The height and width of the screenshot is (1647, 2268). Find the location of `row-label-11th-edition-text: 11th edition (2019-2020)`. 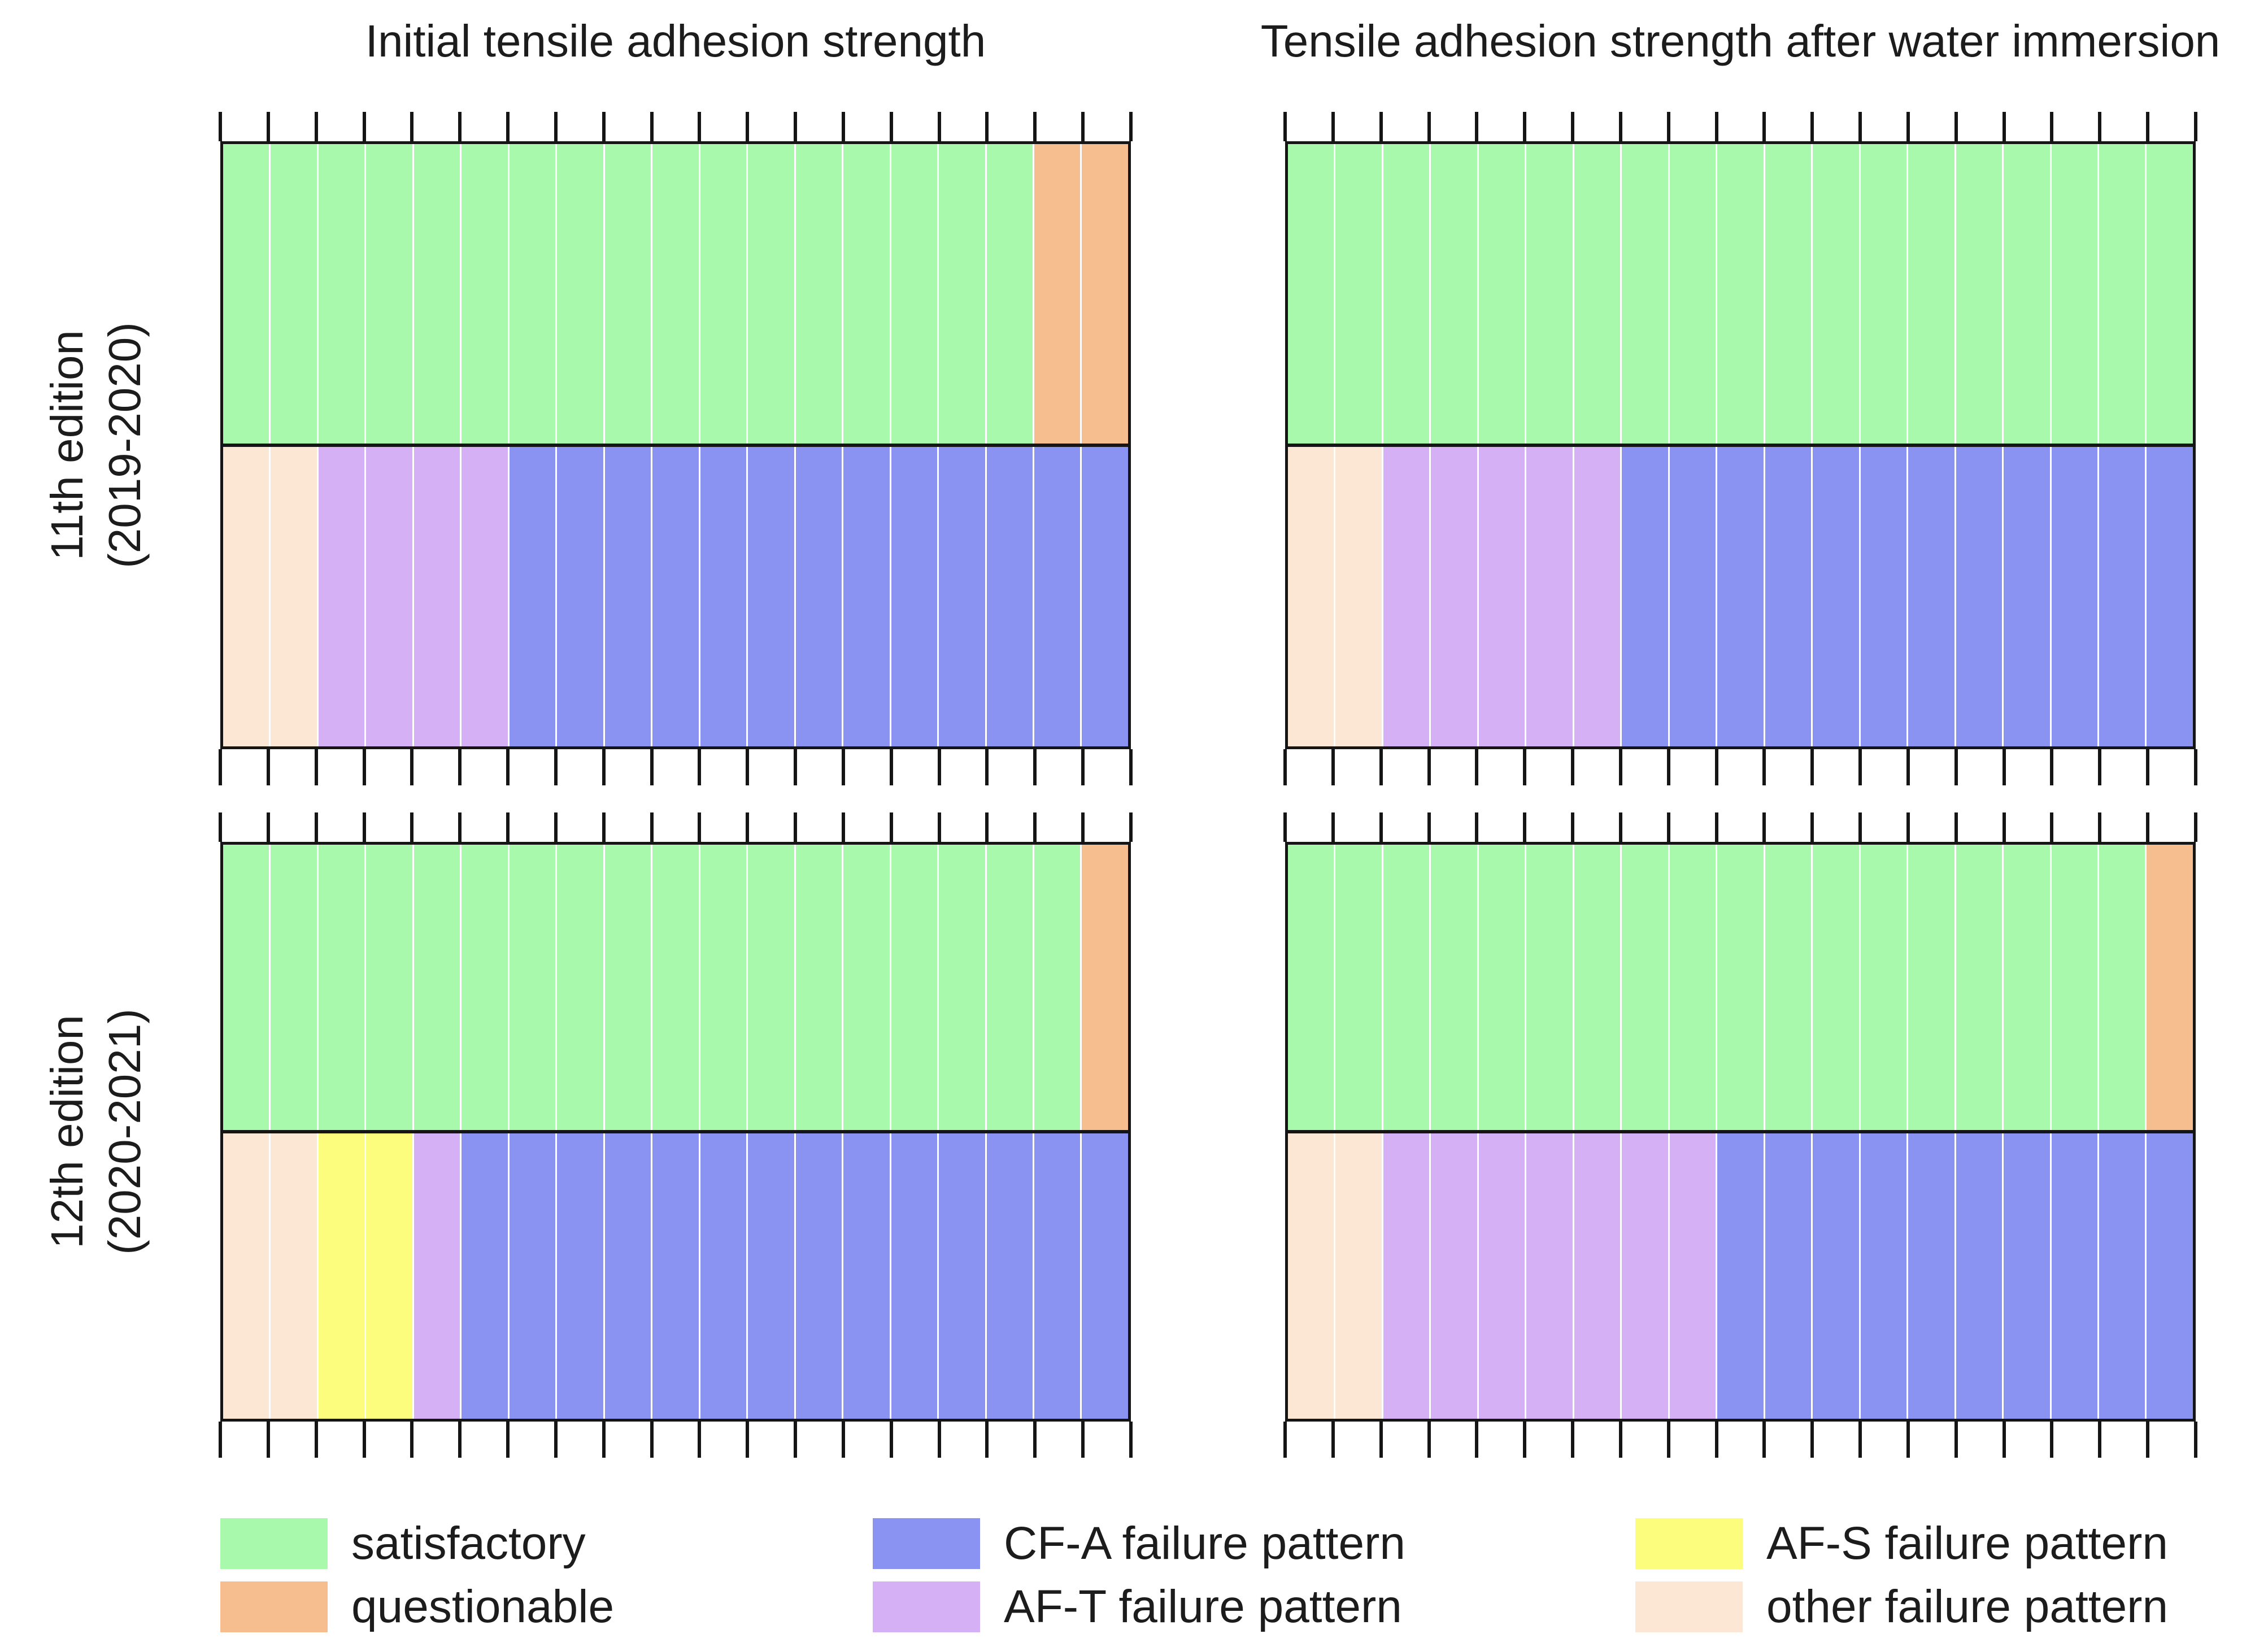

row-label-11th-edition-text: 11th edition (2019-2020) is located at coordinates (96, 445).